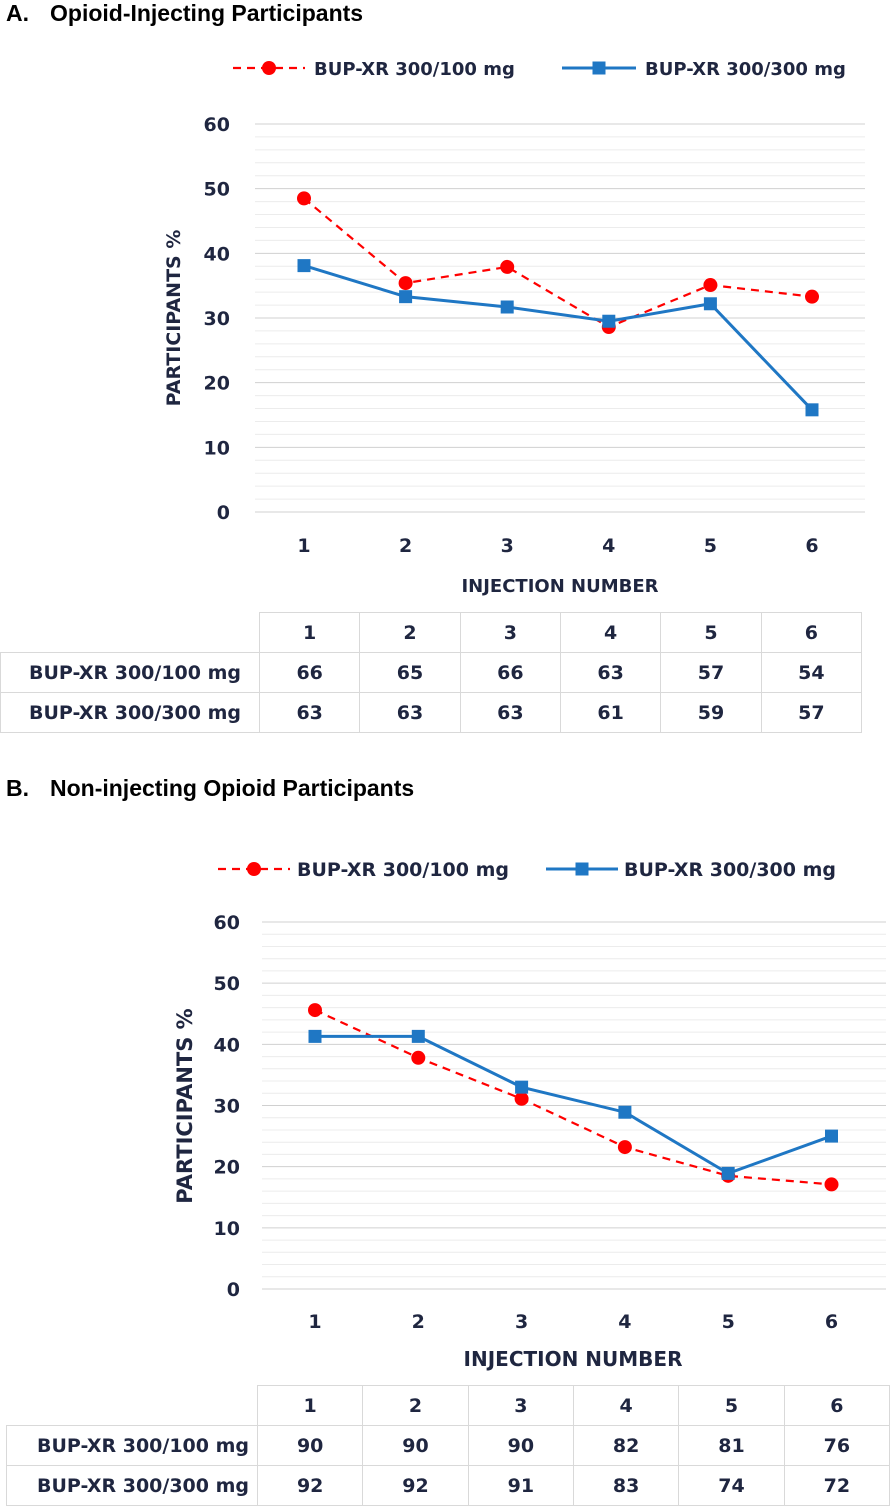 The width and height of the screenshot is (896, 1508). I want to click on y-tick-label: 60, so click(227, 923).